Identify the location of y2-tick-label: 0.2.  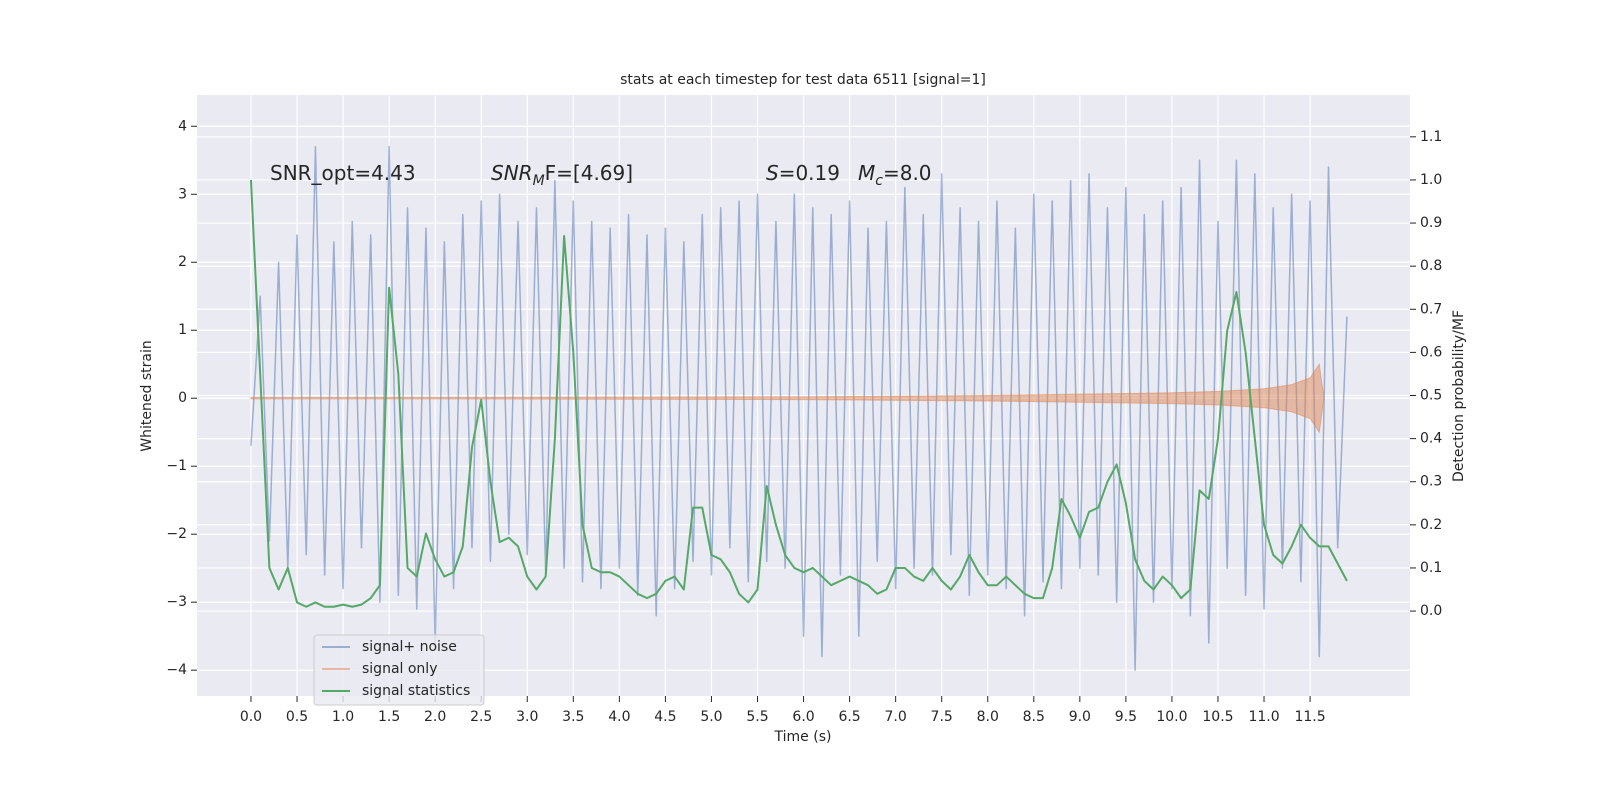
(1431, 525).